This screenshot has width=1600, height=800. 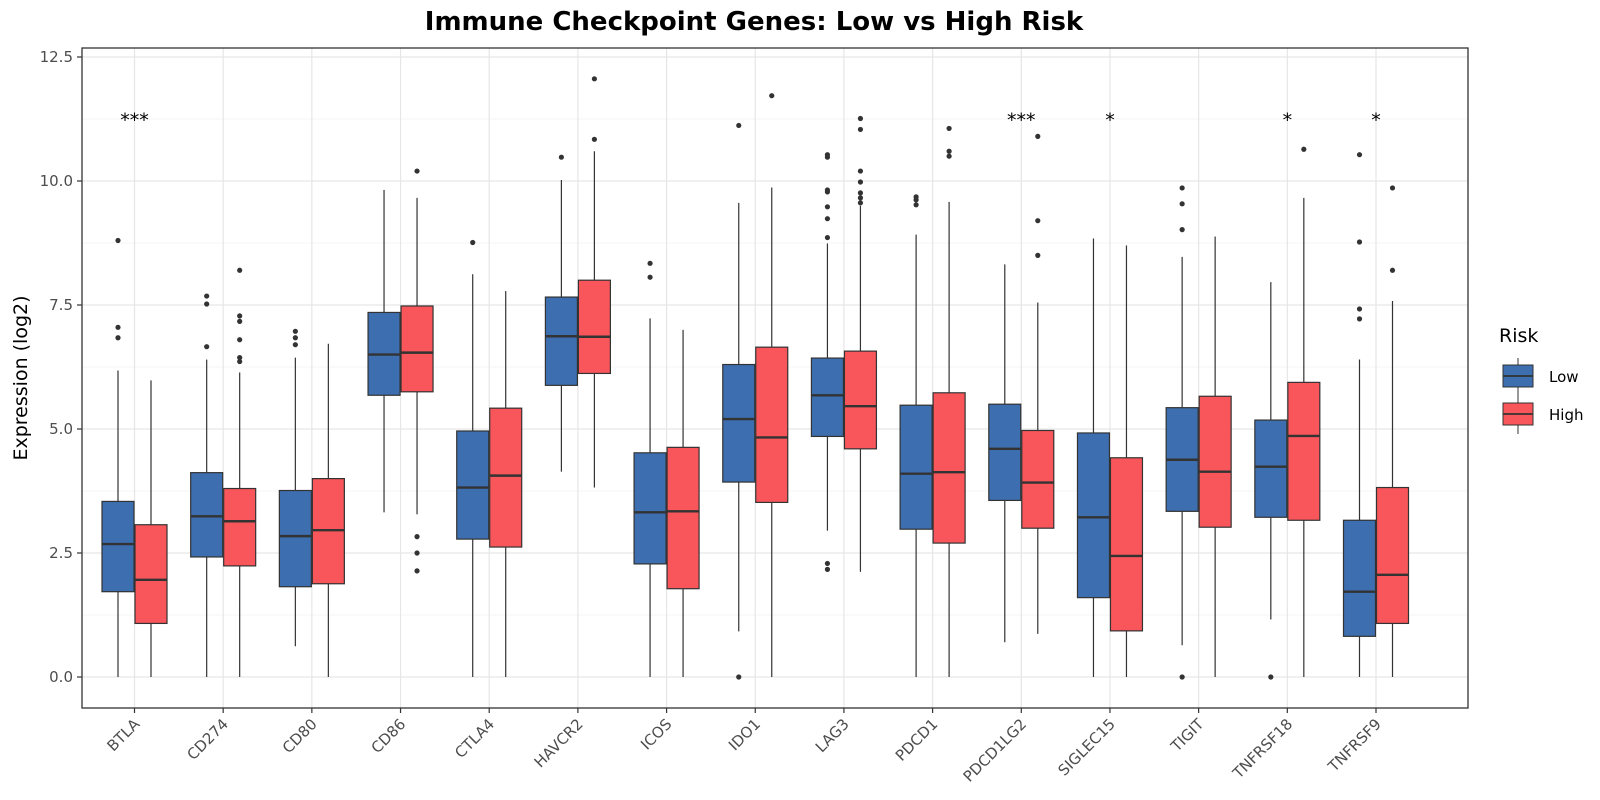 What do you see at coordinates (295, 487) in the screenshot?
I see `box-low-cd80` at bounding box center [295, 487].